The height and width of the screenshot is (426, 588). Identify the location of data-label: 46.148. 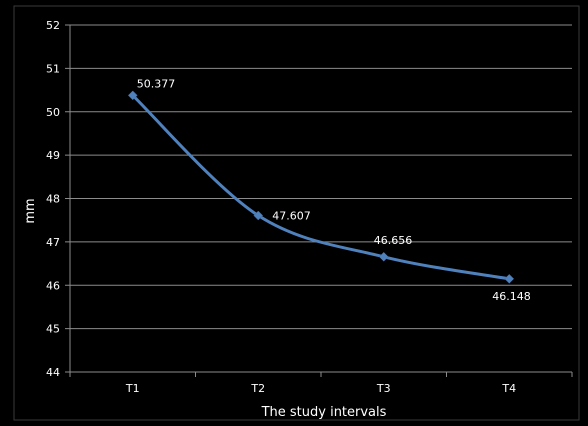
(511, 296).